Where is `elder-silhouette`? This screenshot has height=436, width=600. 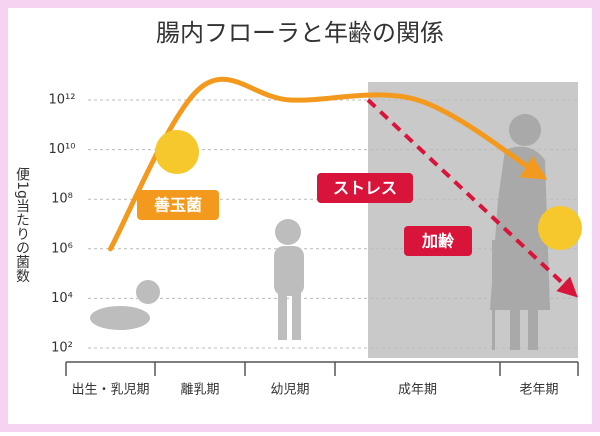 elder-silhouette is located at coordinates (520, 232).